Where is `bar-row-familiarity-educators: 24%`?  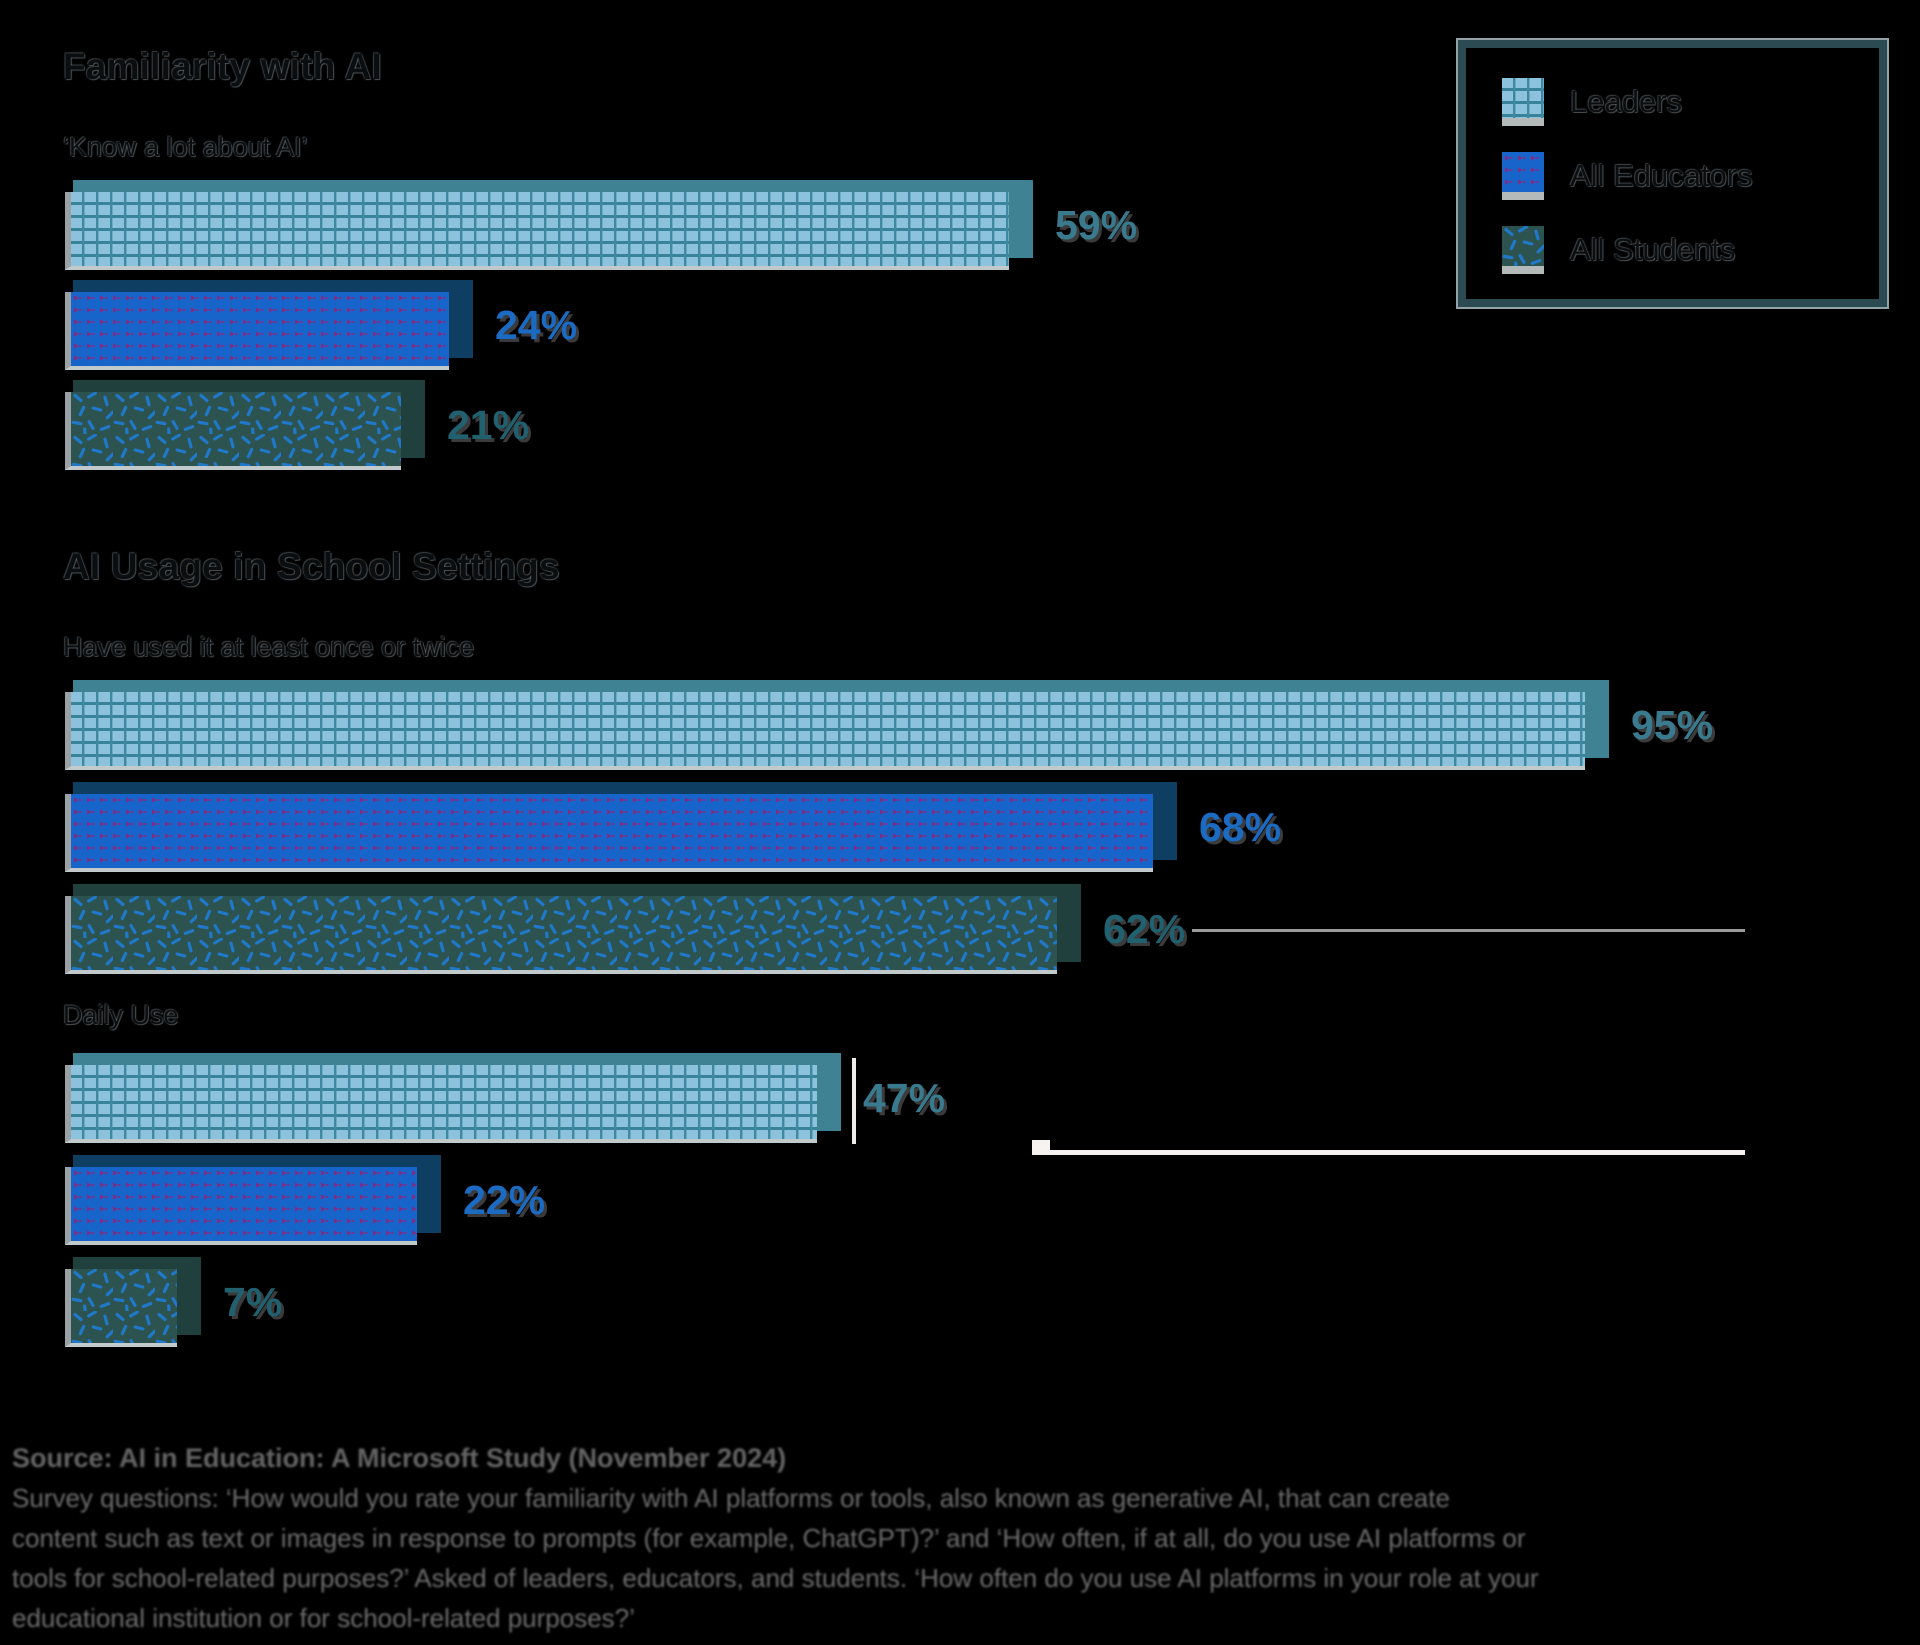 bar-row-familiarity-educators: 24% is located at coordinates (321, 325).